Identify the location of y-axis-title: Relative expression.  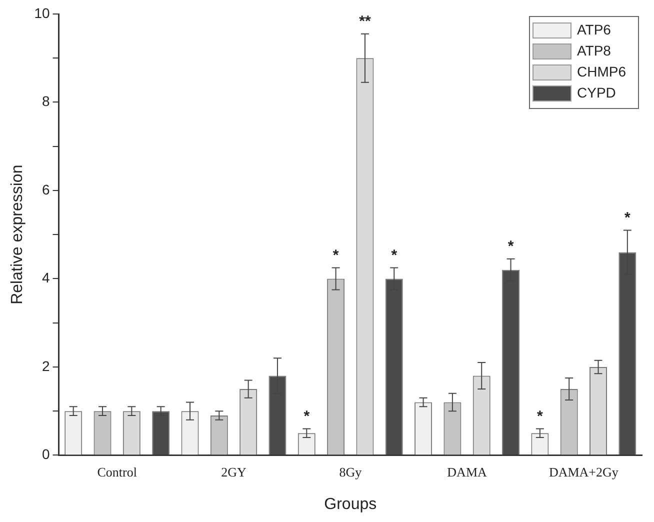
(17, 234).